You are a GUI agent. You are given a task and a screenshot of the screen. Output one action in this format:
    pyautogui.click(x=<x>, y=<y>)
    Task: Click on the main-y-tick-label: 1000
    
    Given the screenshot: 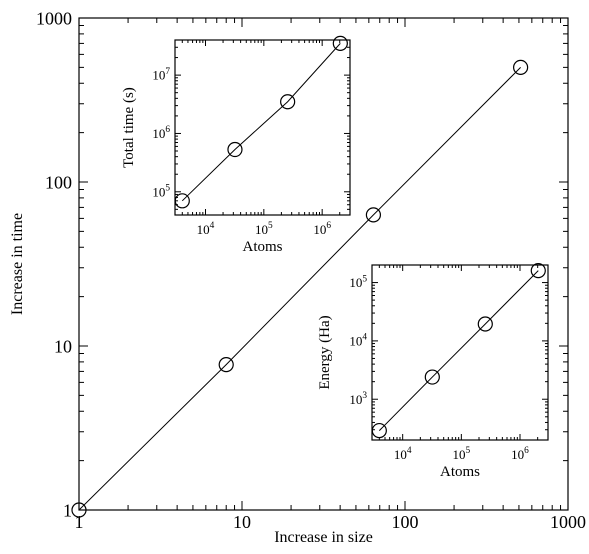 What is the action you would take?
    pyautogui.click(x=54, y=18)
    